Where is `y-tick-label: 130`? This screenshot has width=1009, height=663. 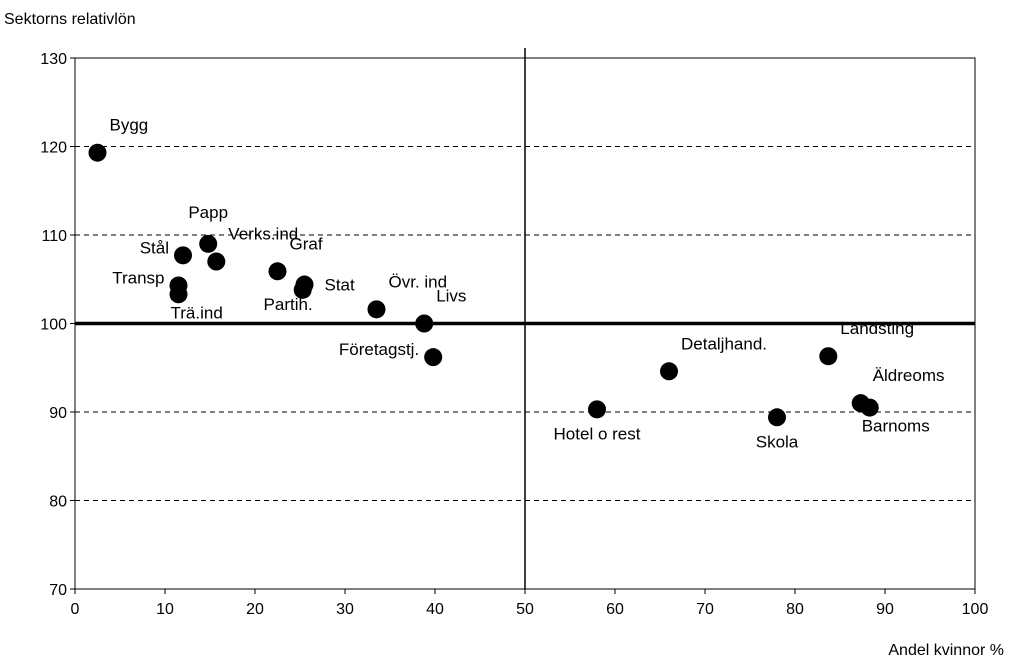
y-tick-label: 130 is located at coordinates (53, 59).